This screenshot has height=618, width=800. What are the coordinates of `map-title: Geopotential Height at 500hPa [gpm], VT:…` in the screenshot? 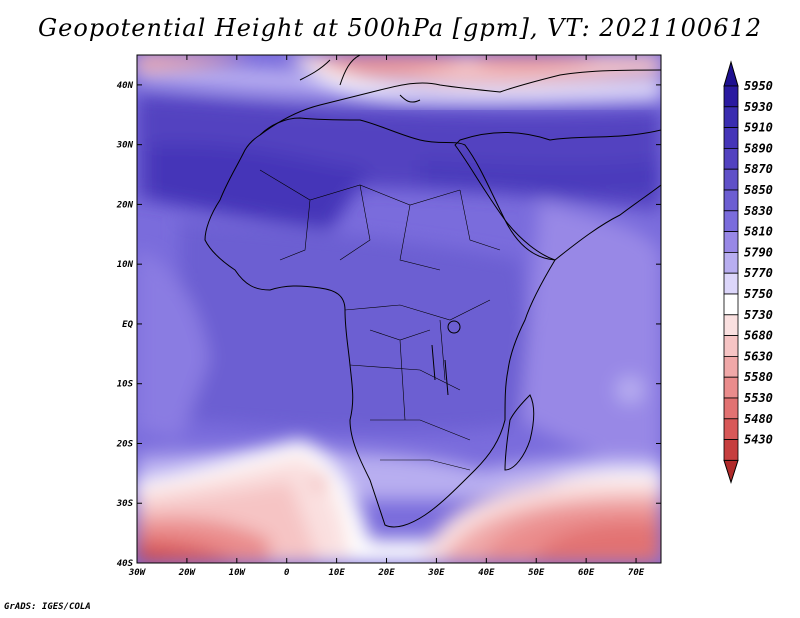 It's located at (400, 28).